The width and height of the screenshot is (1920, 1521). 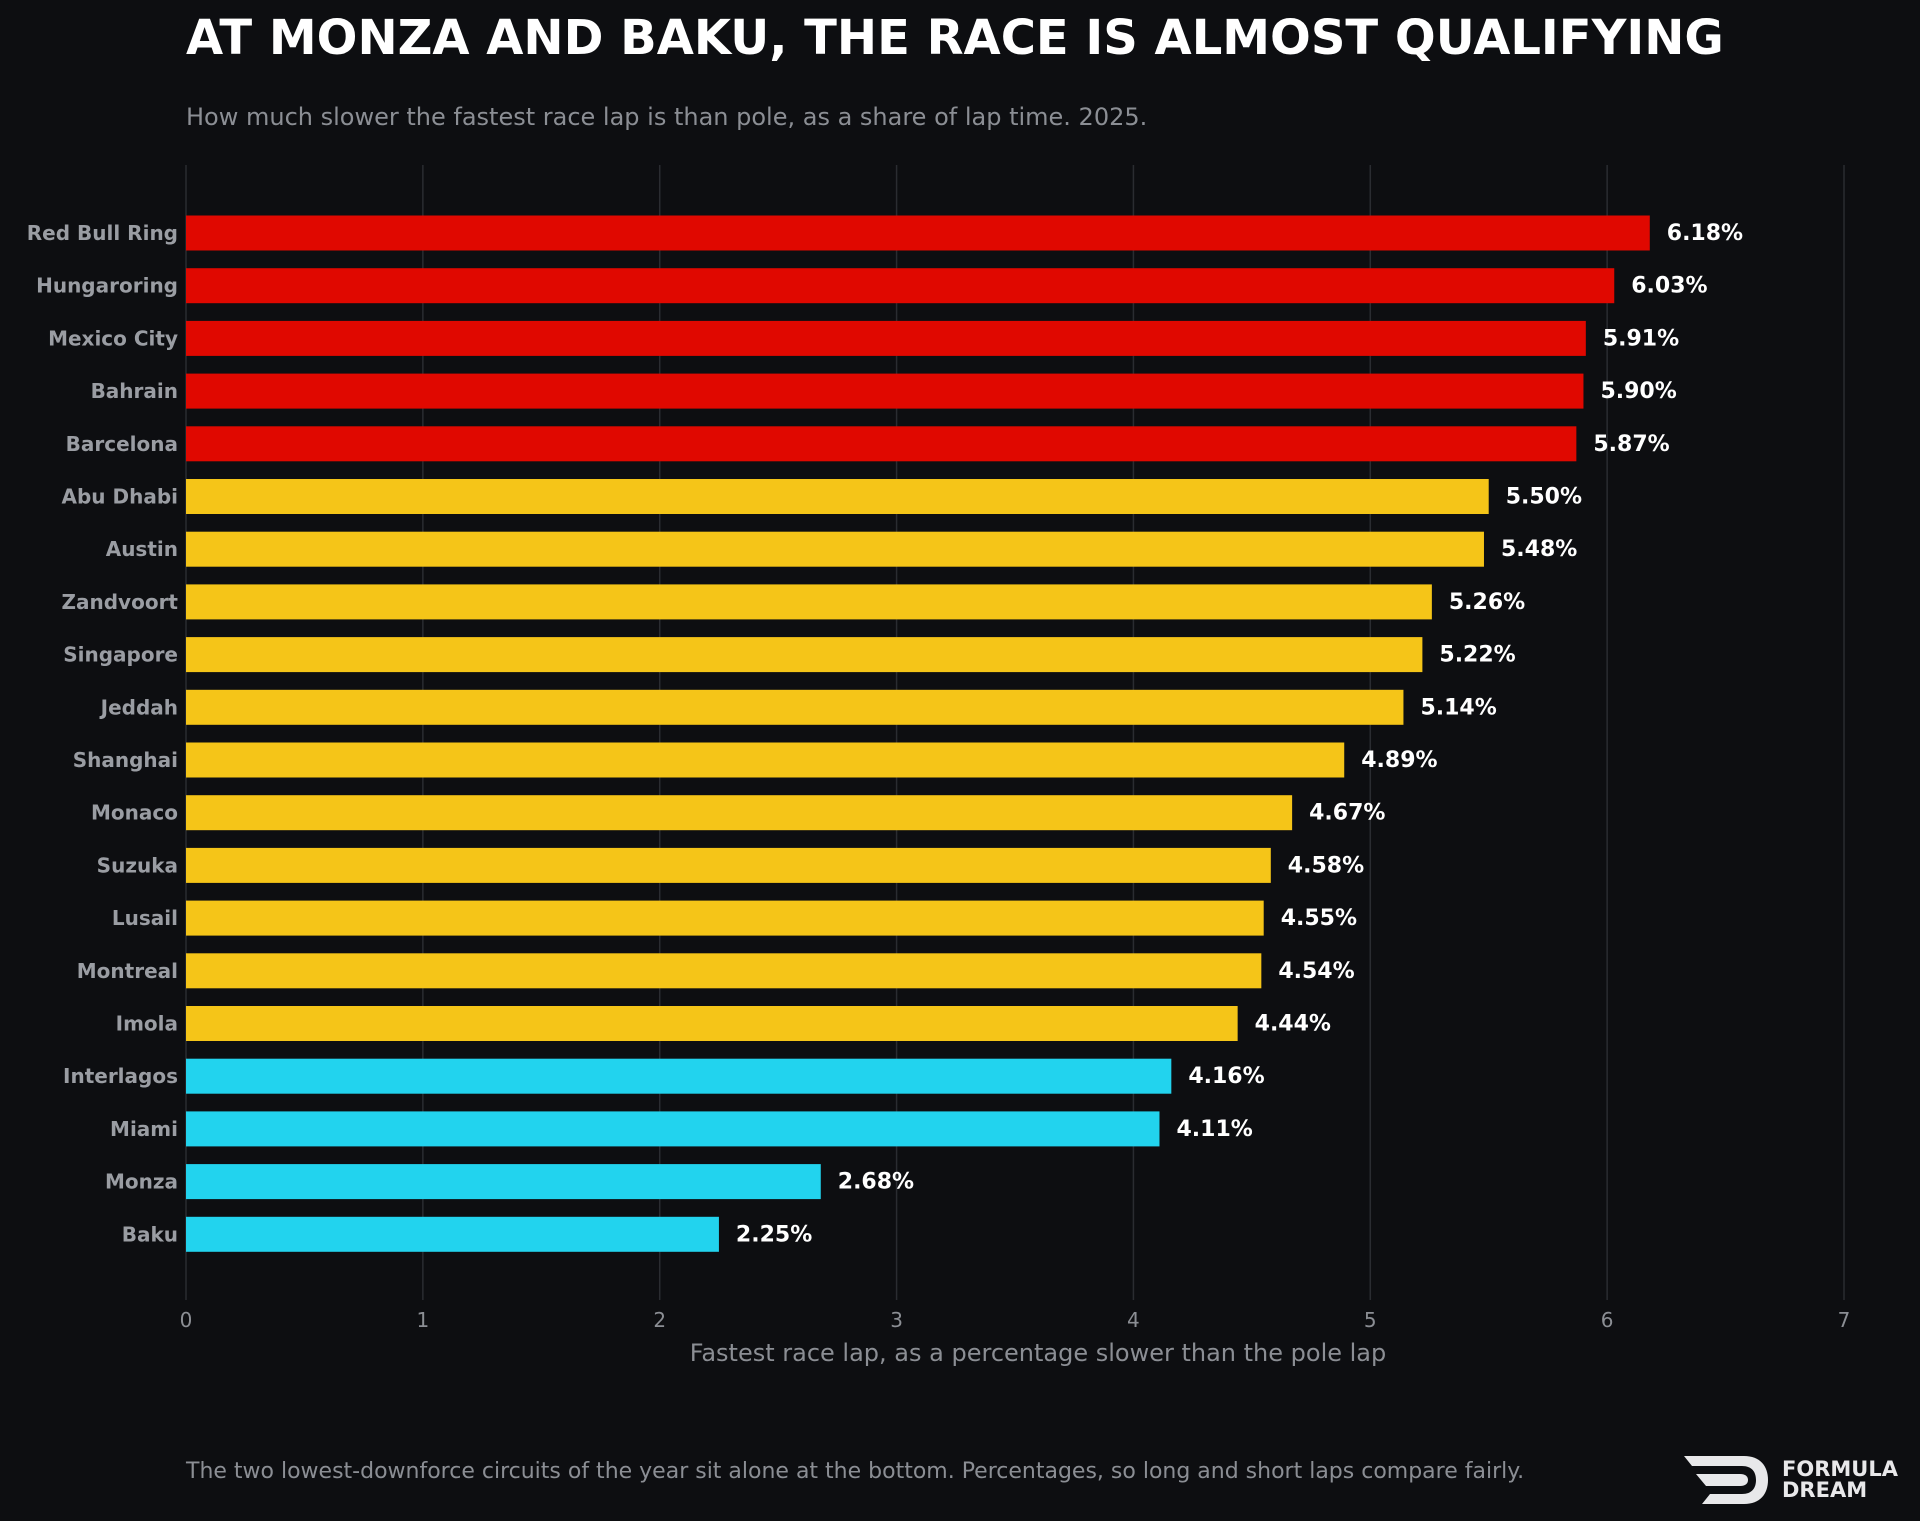 What do you see at coordinates (1669, 286) in the screenshot?
I see `value-label: 6.03%` at bounding box center [1669, 286].